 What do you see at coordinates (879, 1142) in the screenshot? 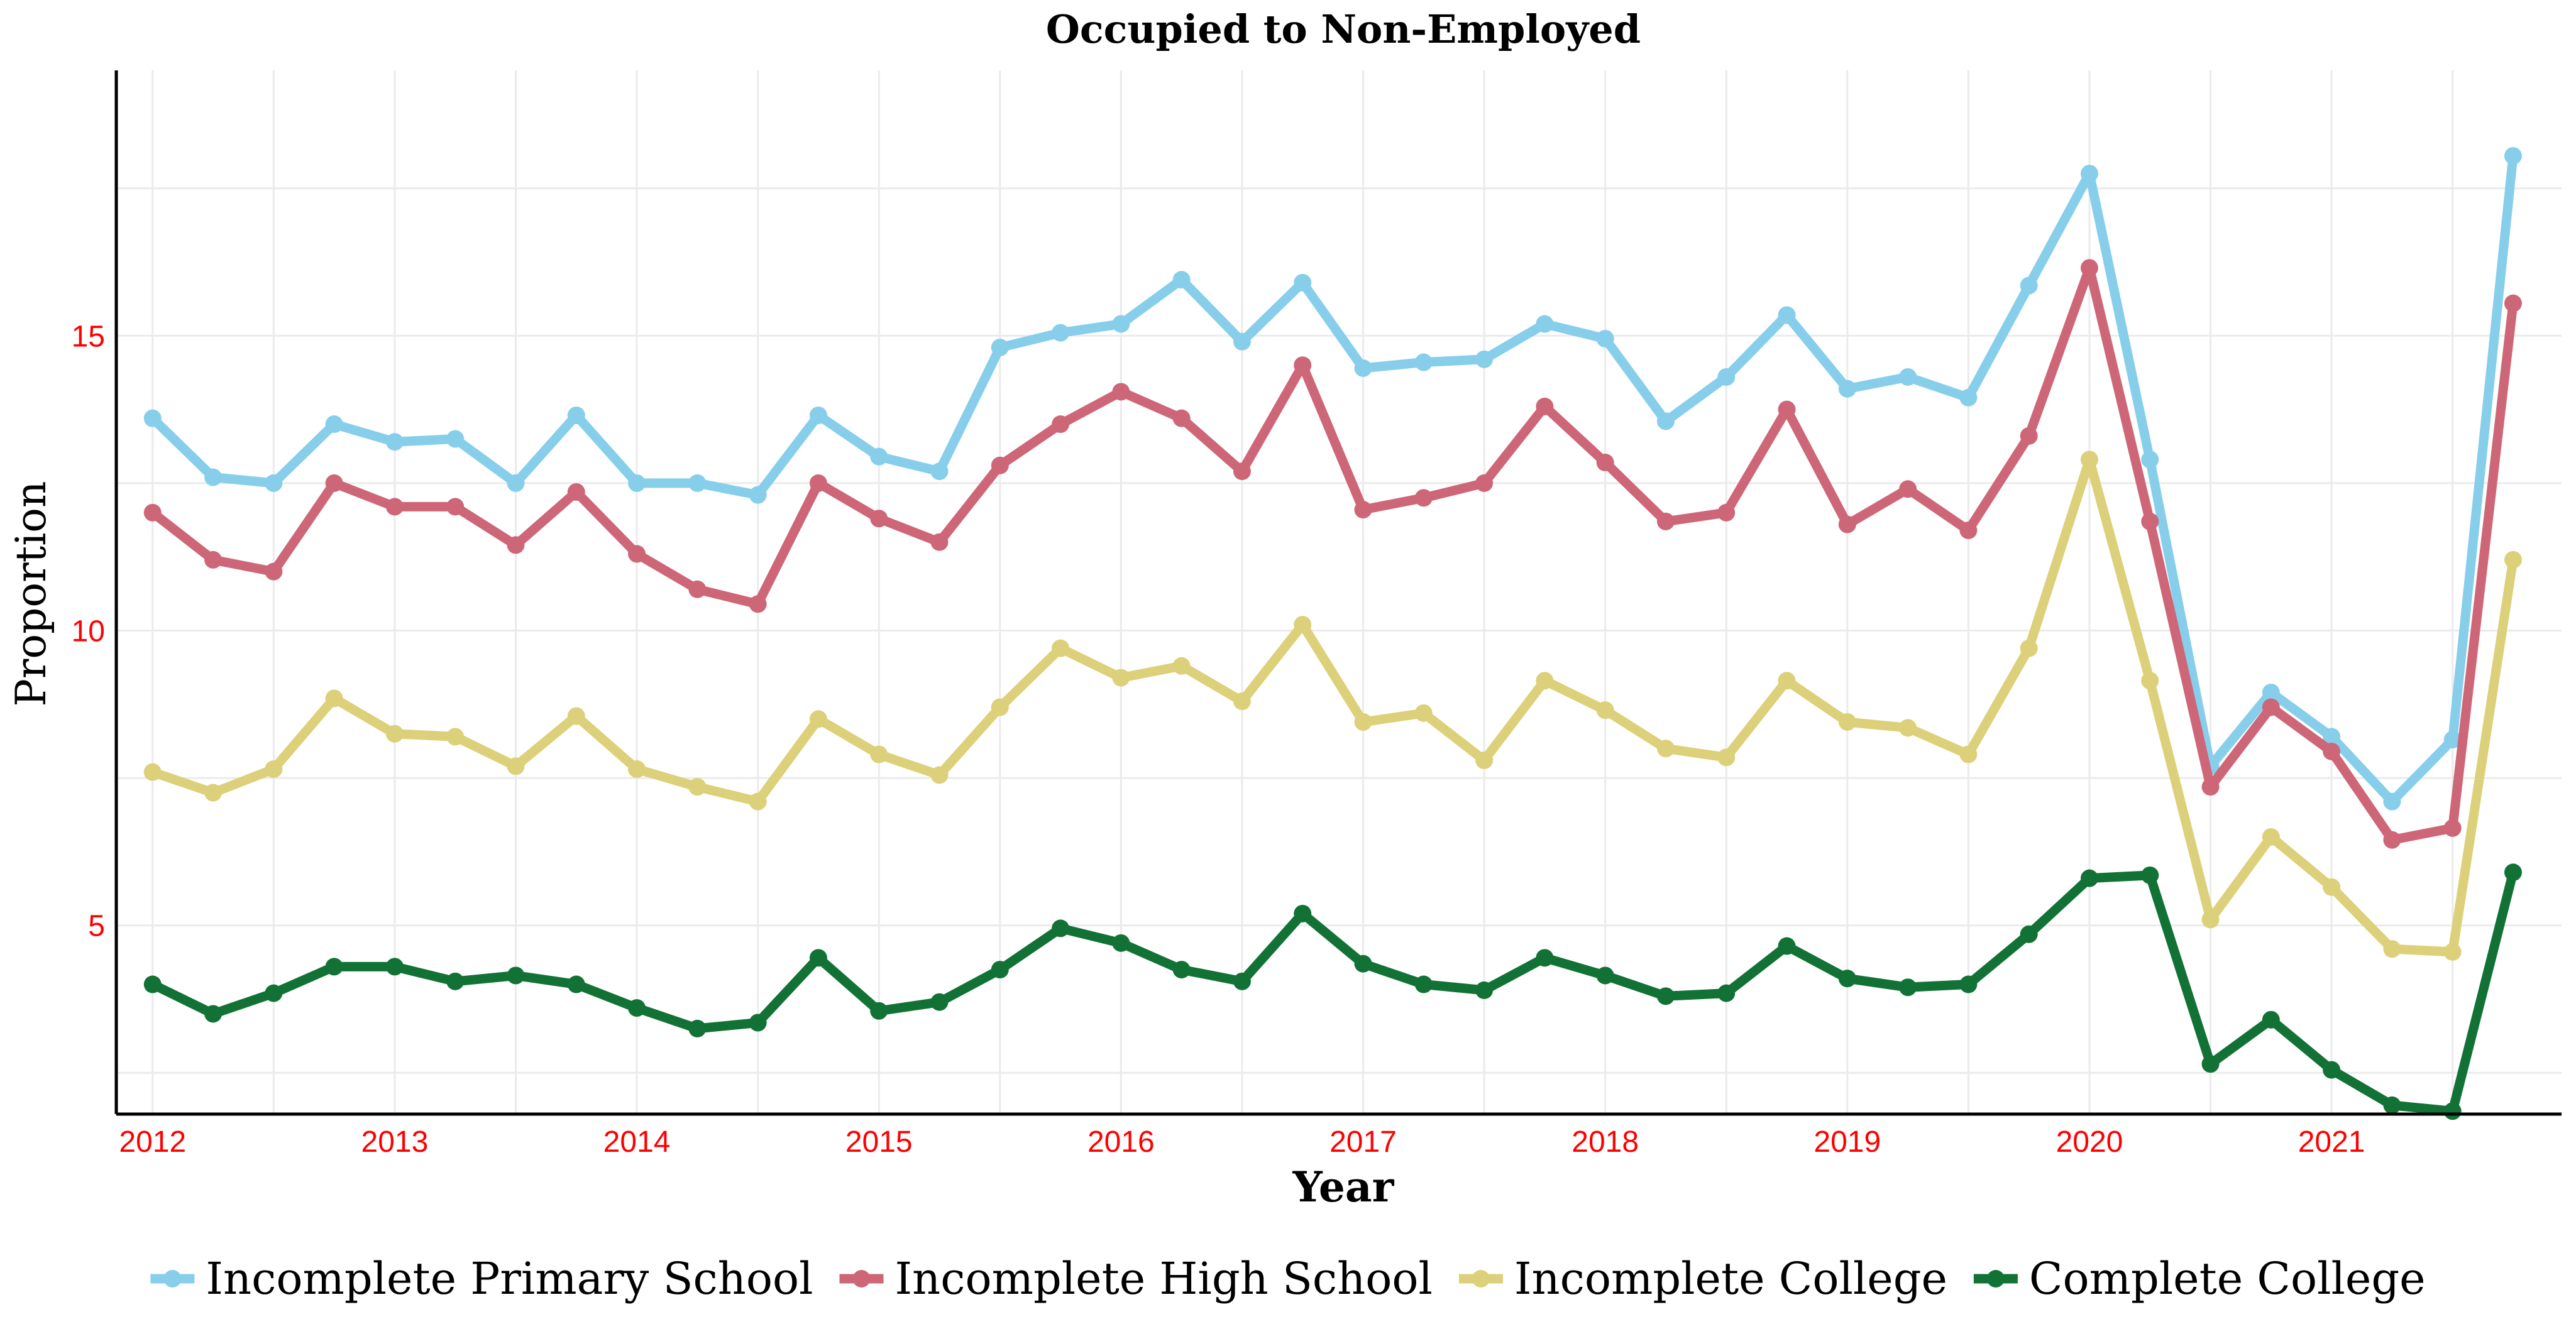
I see `x-tick-label: 2015` at bounding box center [879, 1142].